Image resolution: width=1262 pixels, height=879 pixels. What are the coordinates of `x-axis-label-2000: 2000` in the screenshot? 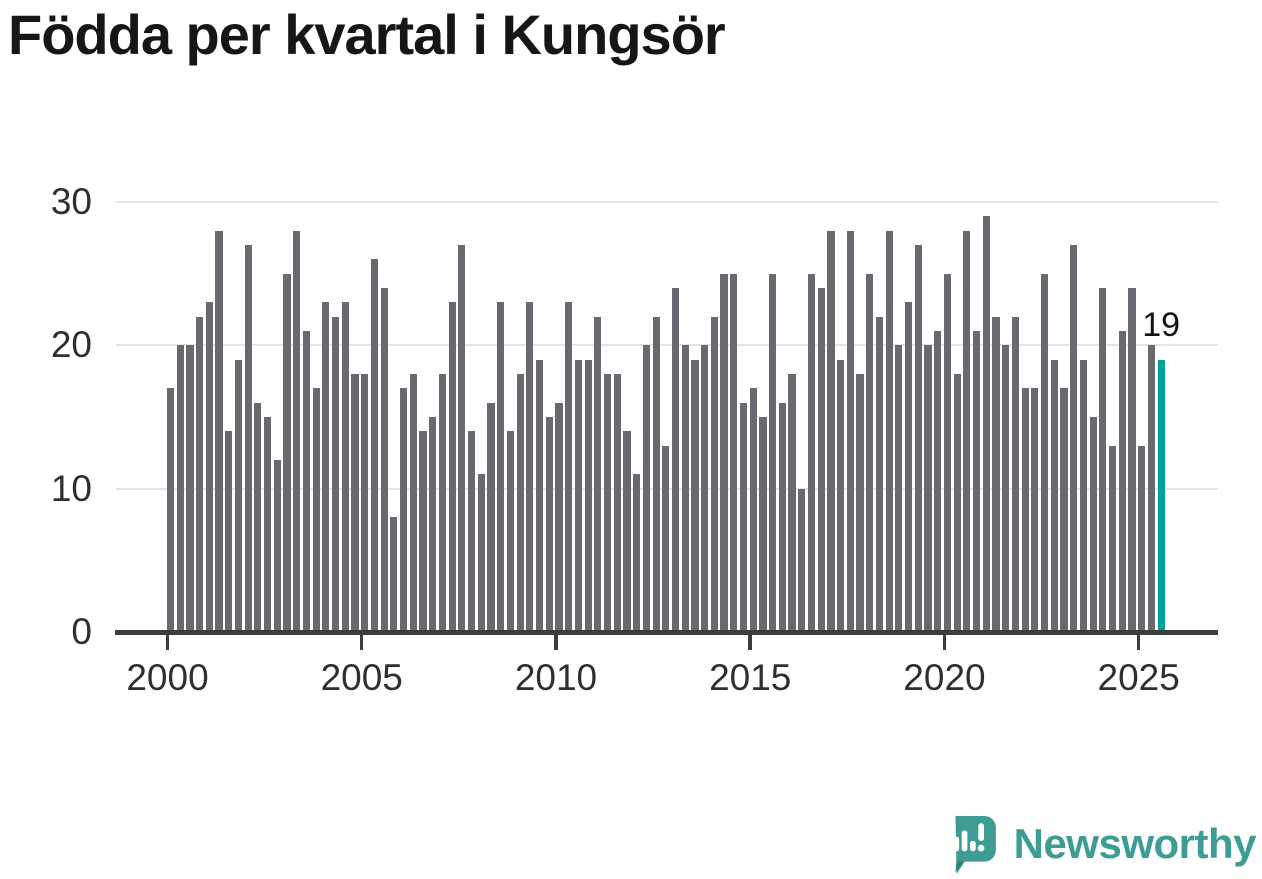 It's located at (167, 677).